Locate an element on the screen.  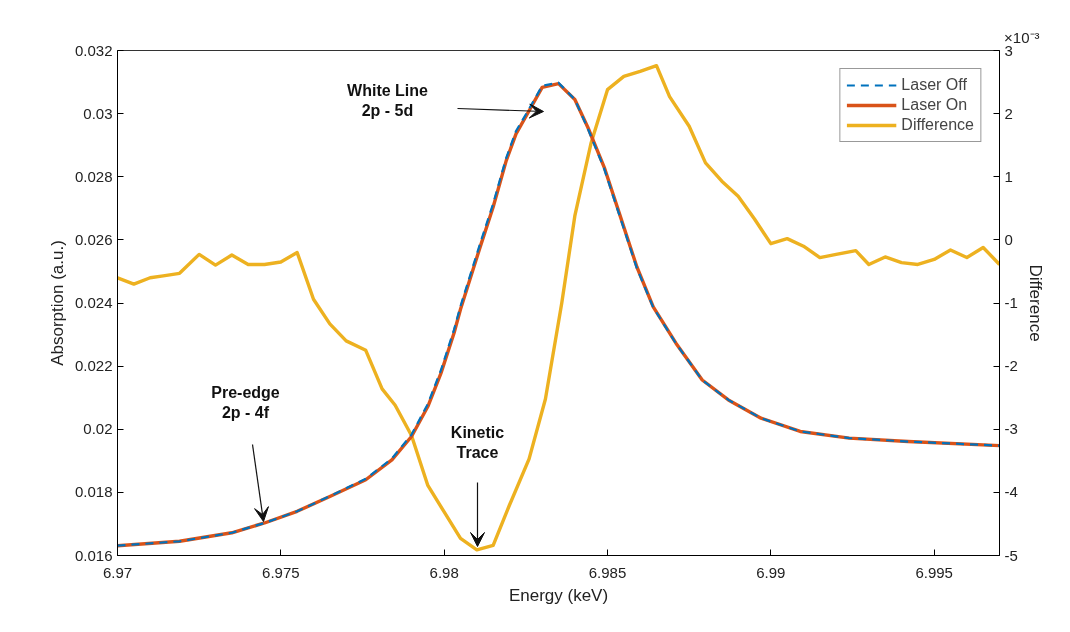
legend-label: Laser Off is located at coordinates (934, 85).